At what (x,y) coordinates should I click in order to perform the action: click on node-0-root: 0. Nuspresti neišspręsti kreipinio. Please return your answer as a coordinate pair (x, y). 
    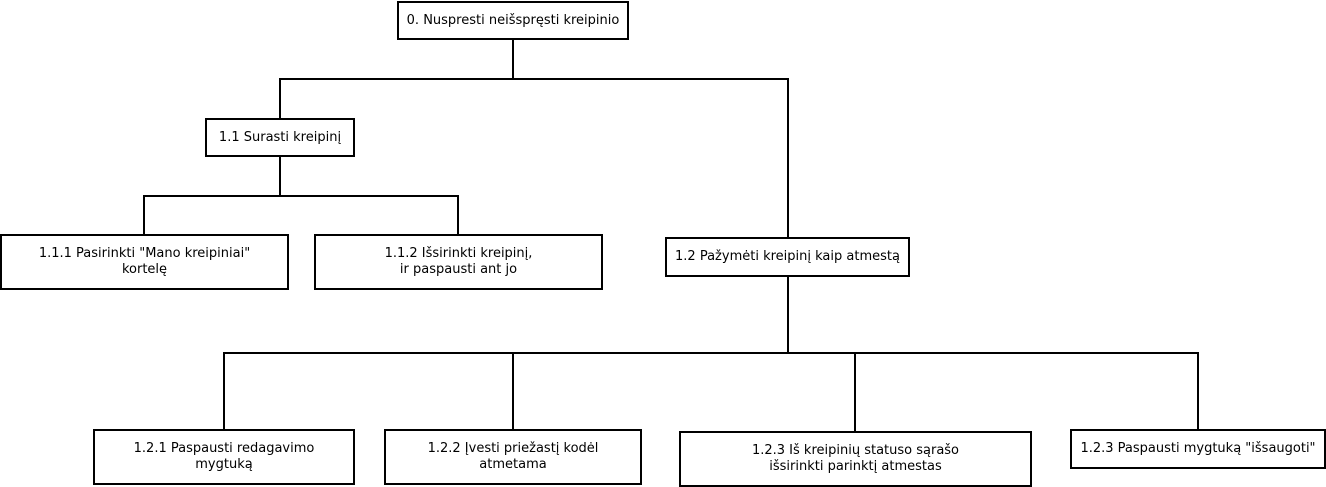
    Looking at the image, I should click on (513, 20).